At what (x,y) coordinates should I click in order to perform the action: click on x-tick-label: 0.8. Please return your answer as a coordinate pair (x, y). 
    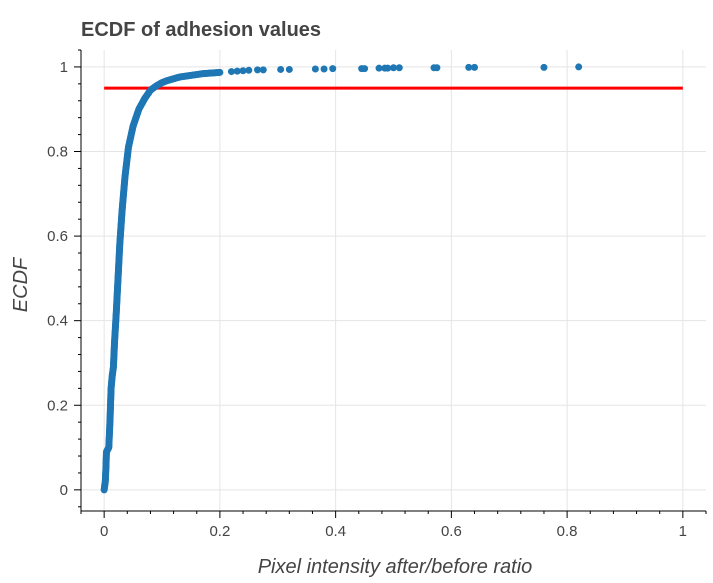
    Looking at the image, I should click on (567, 531).